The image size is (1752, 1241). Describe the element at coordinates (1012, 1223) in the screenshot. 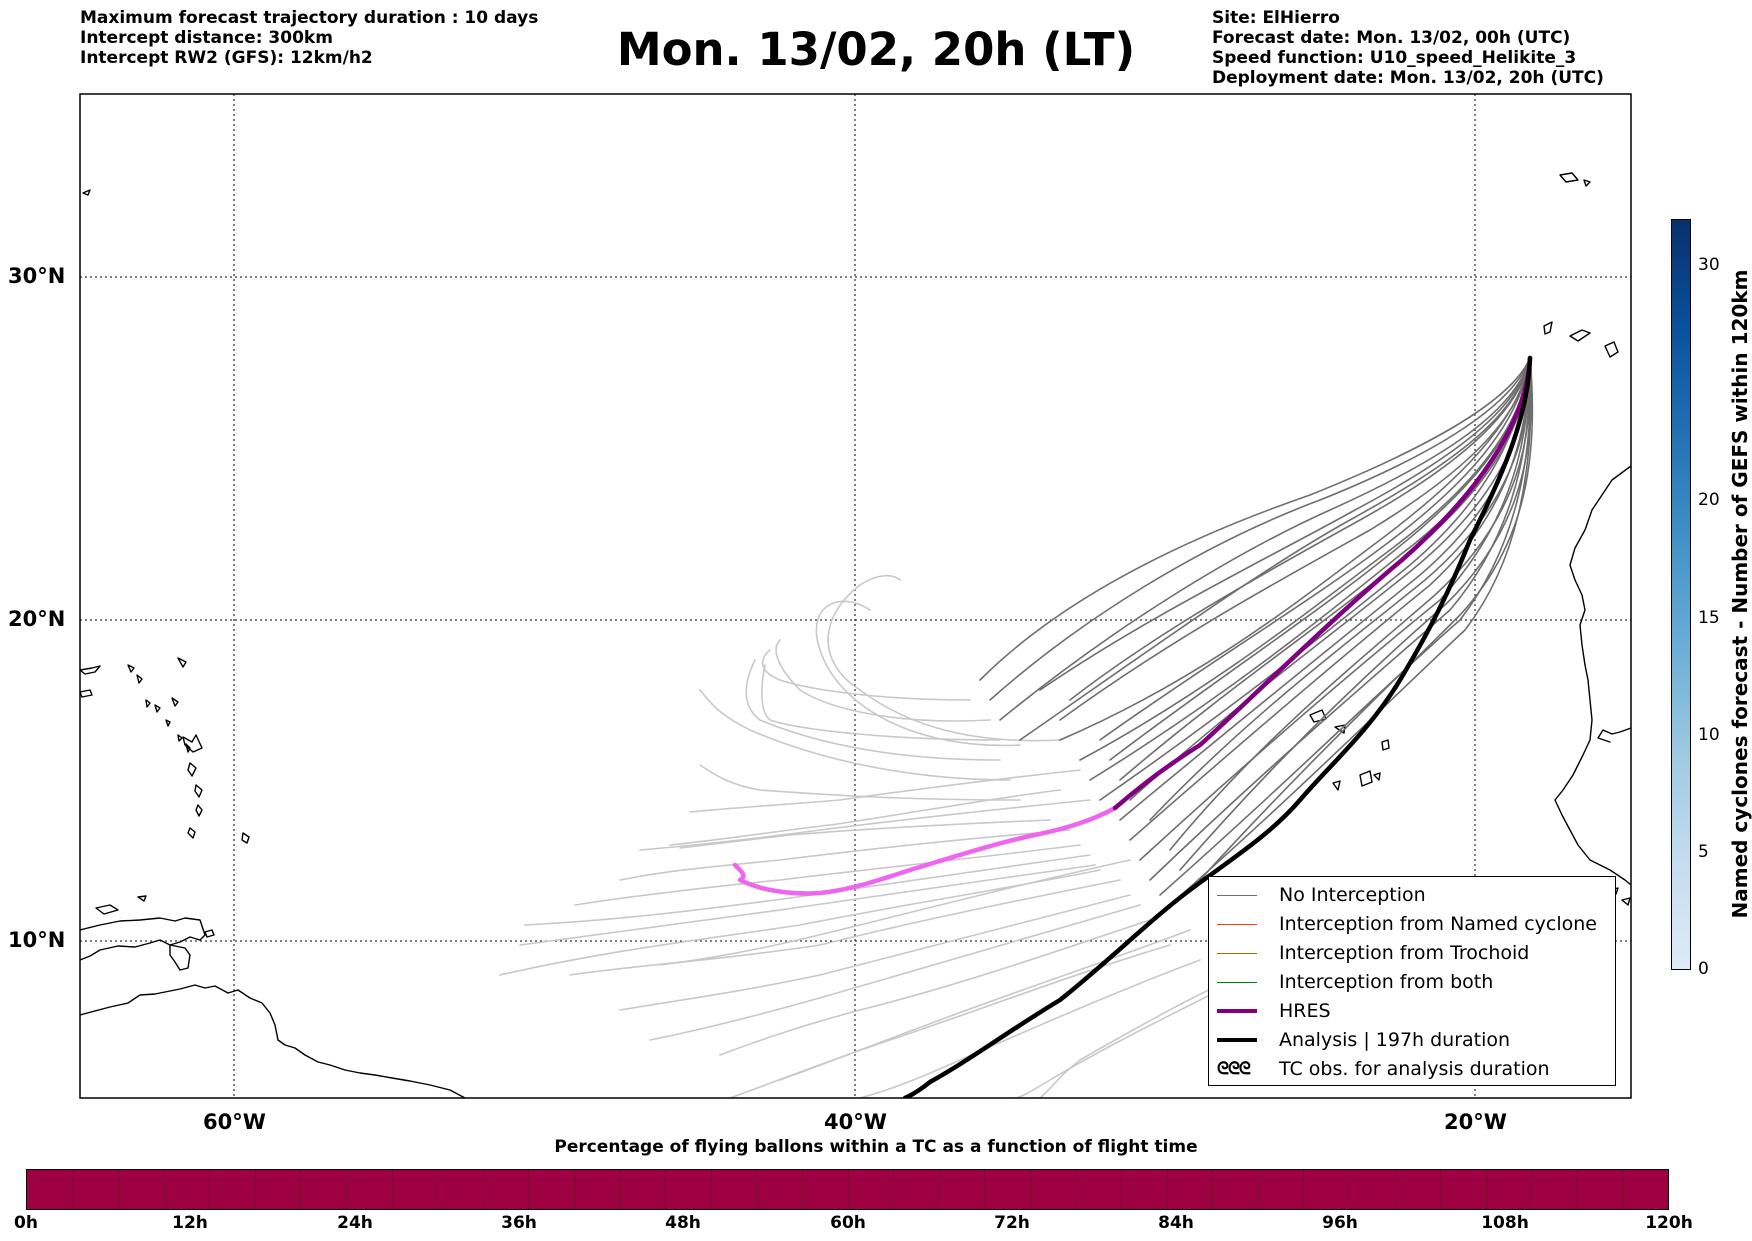

I see `flight-time-tick: 72h` at that location.